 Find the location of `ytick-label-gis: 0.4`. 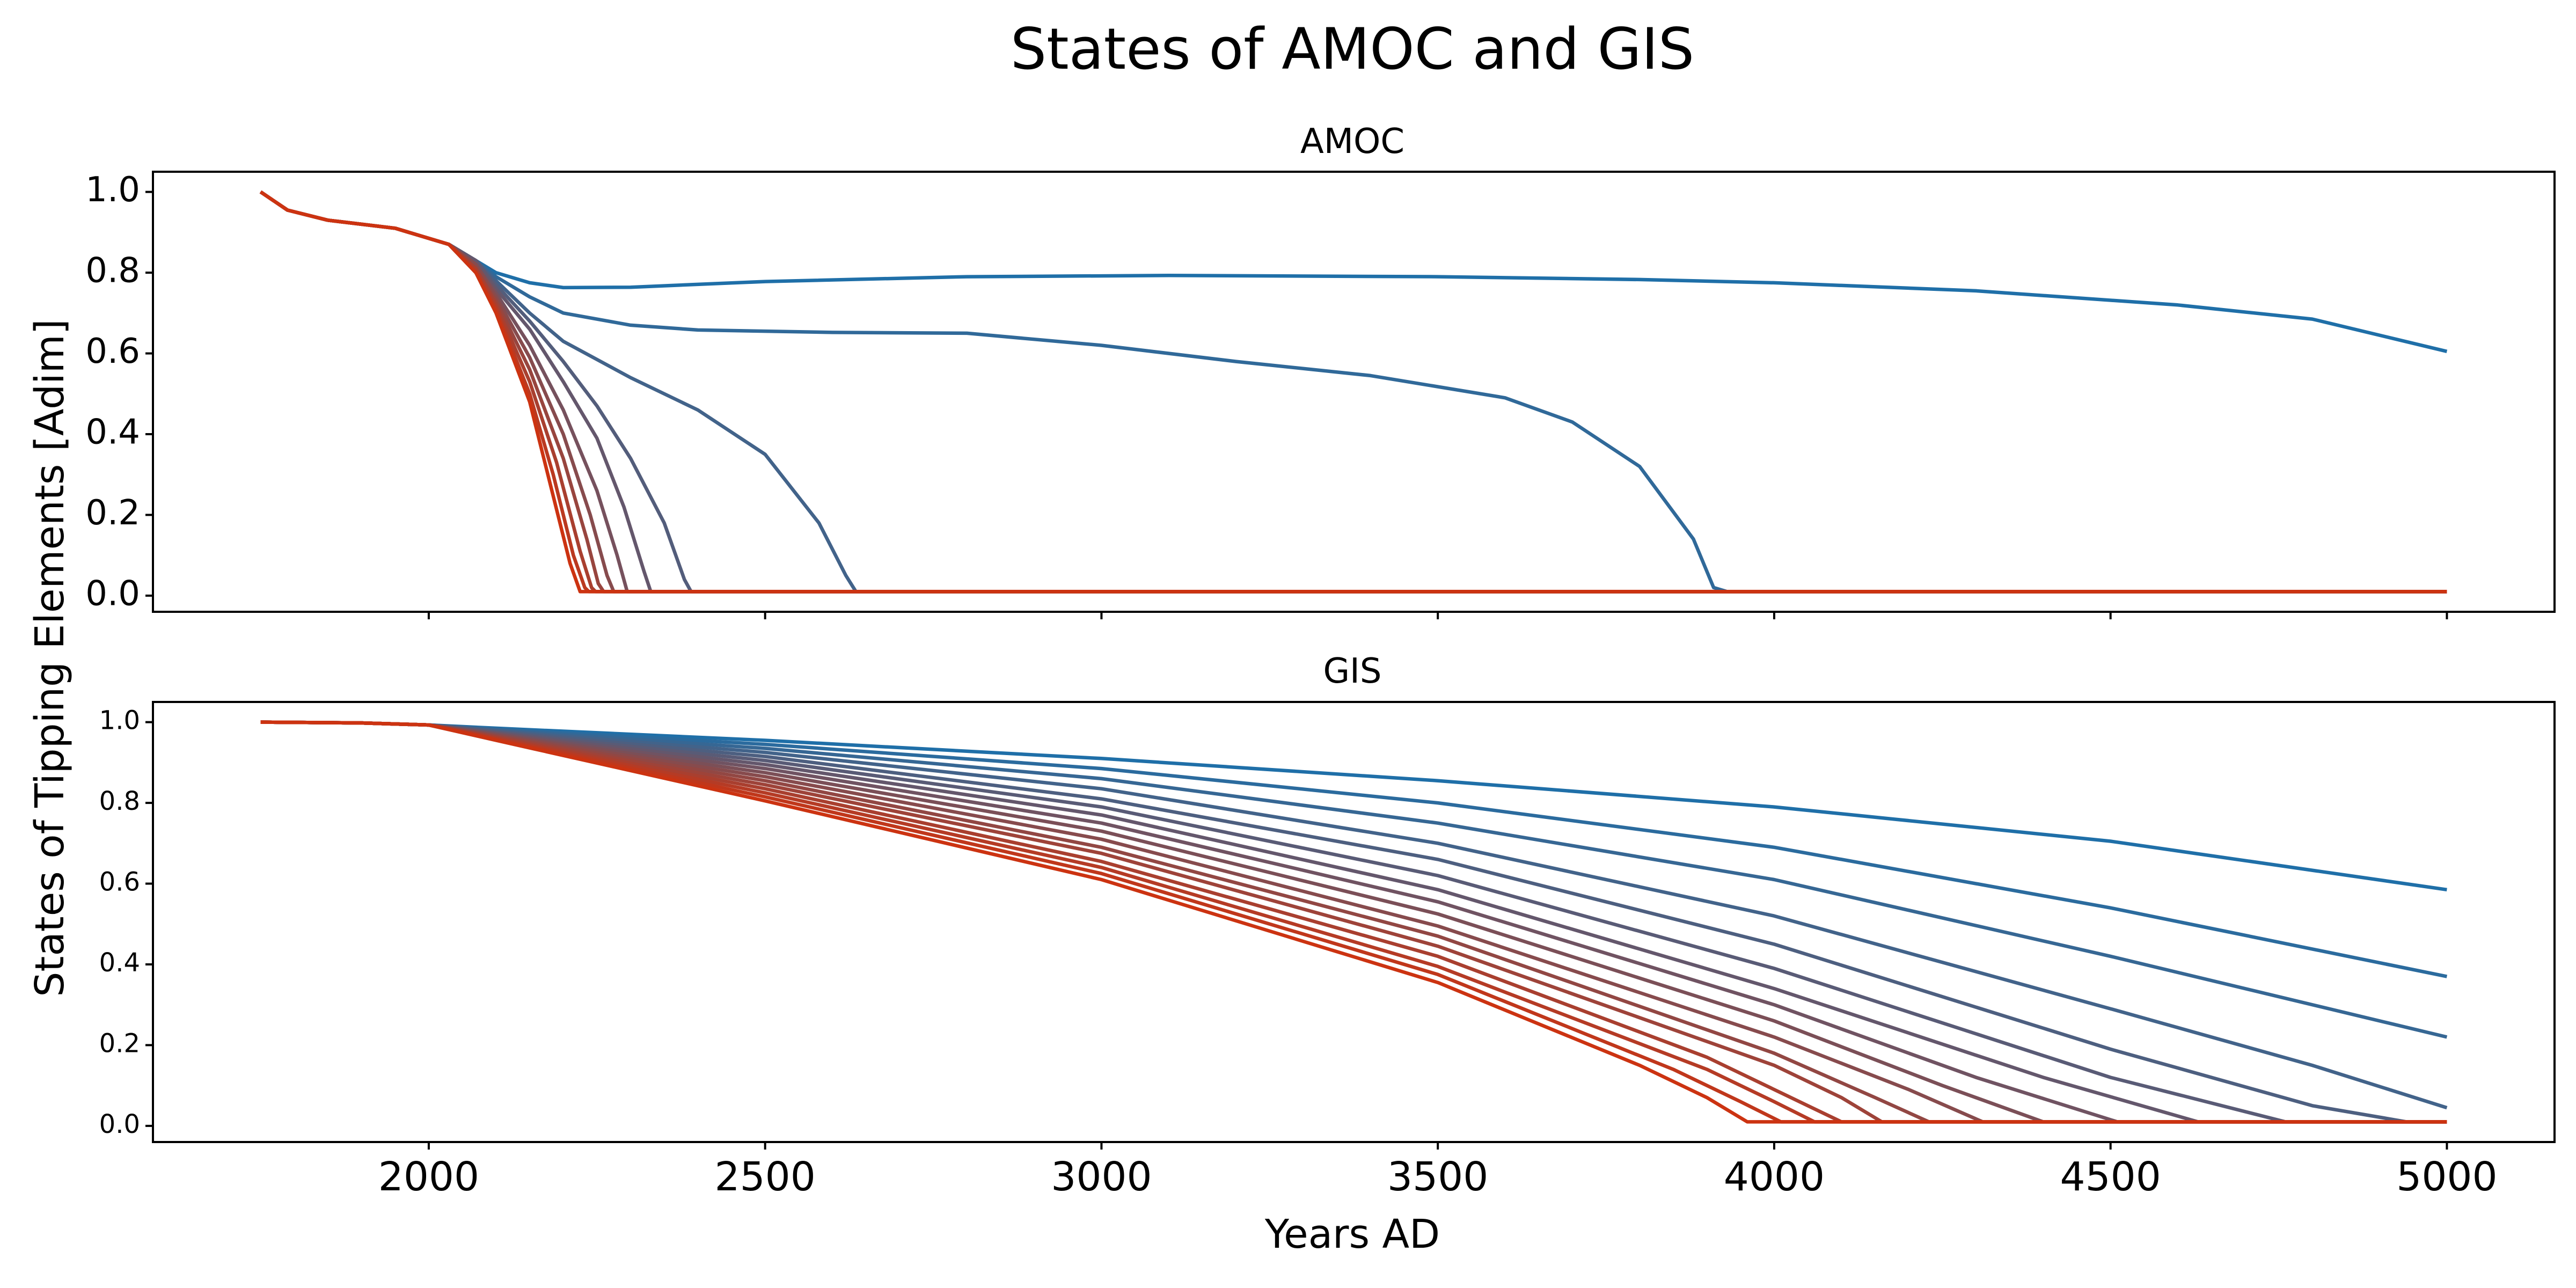

ytick-label-gis: 0.4 is located at coordinates (119, 963).